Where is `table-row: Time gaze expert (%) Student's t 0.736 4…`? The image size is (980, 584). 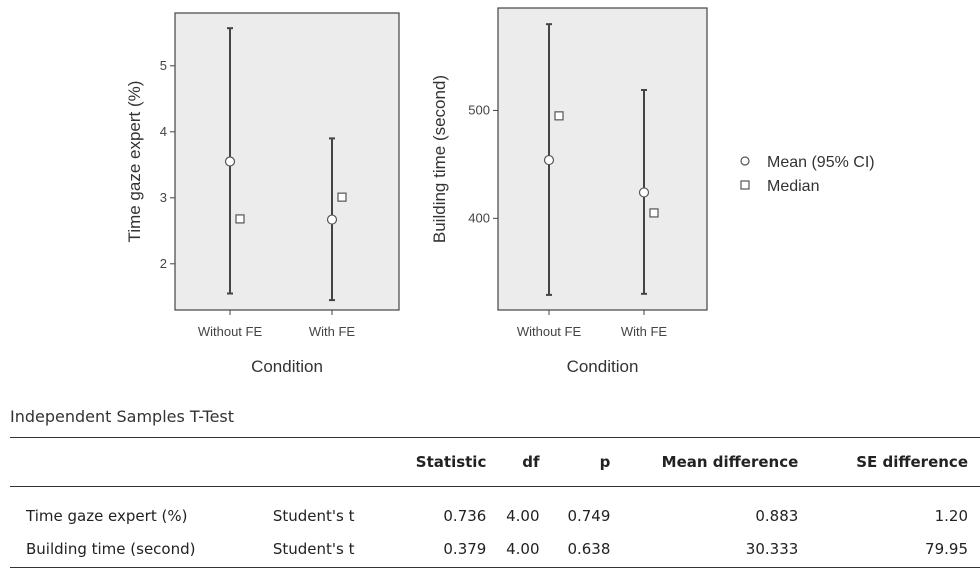
table-row: Time gaze expert (%) Student's t 0.736 4… is located at coordinates (495, 510).